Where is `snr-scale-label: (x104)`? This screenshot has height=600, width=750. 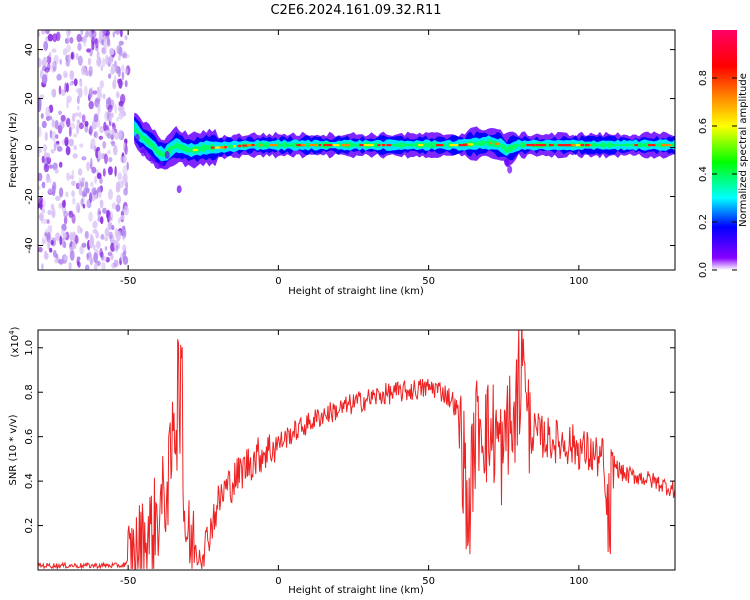
snr-scale-label: (x104) is located at coordinates (14, 341).